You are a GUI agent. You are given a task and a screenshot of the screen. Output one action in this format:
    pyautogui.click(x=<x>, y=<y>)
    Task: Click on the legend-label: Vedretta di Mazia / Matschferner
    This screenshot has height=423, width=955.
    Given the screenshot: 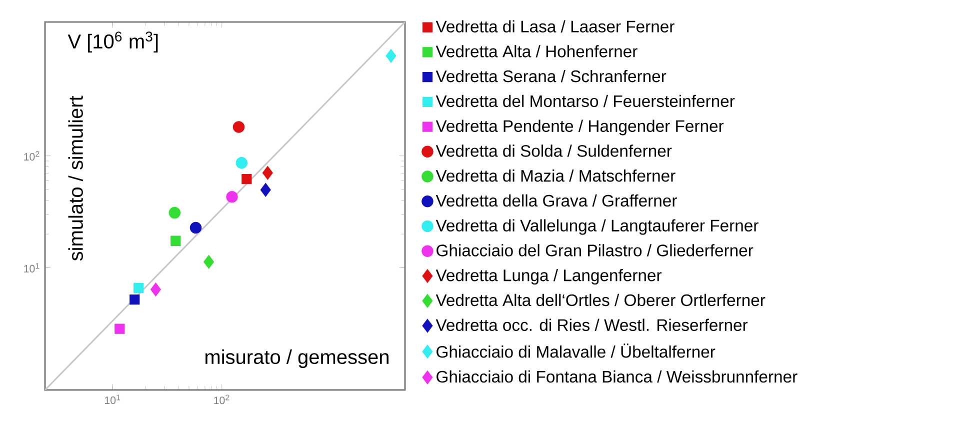 What is the action you would take?
    pyautogui.click(x=556, y=175)
    